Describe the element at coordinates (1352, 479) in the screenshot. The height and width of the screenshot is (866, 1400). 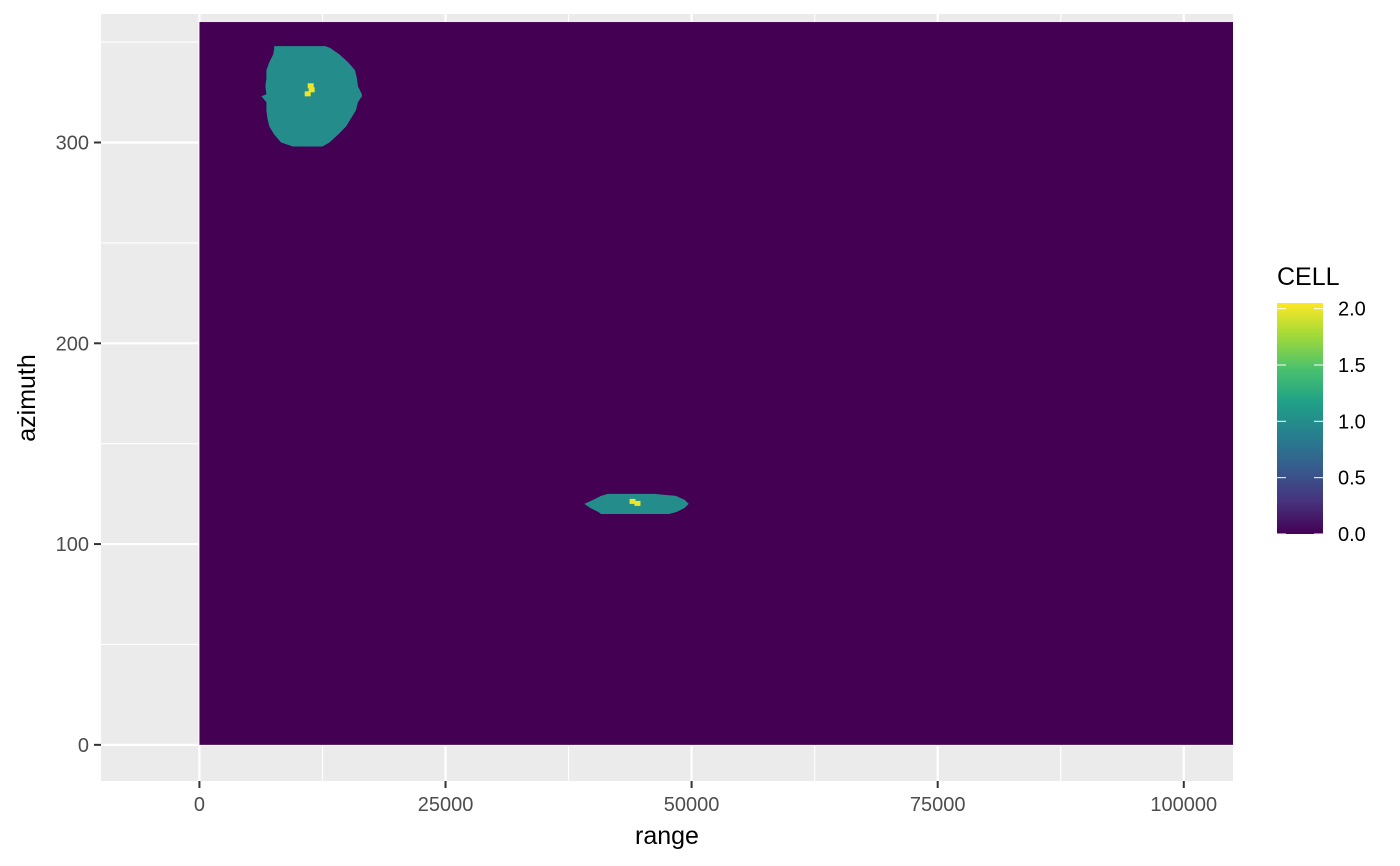
I see `colorbar-tick-label: 0.5` at that location.